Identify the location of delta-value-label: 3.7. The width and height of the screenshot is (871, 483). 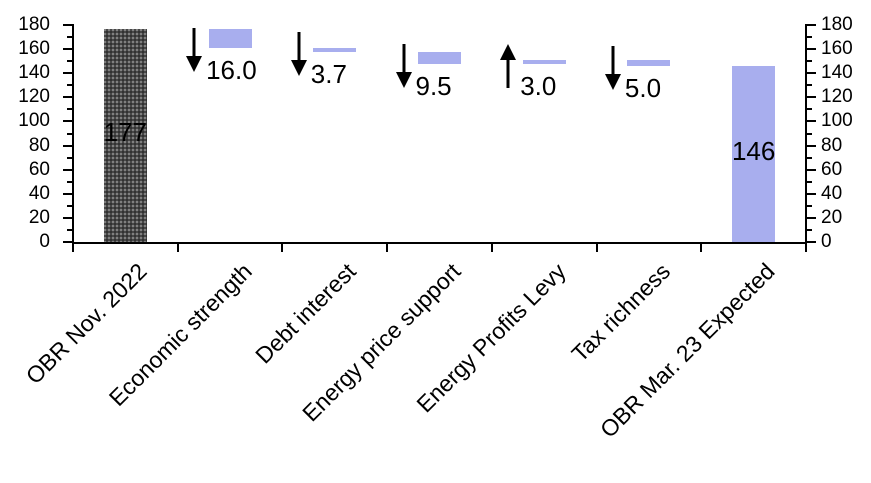
(328, 74).